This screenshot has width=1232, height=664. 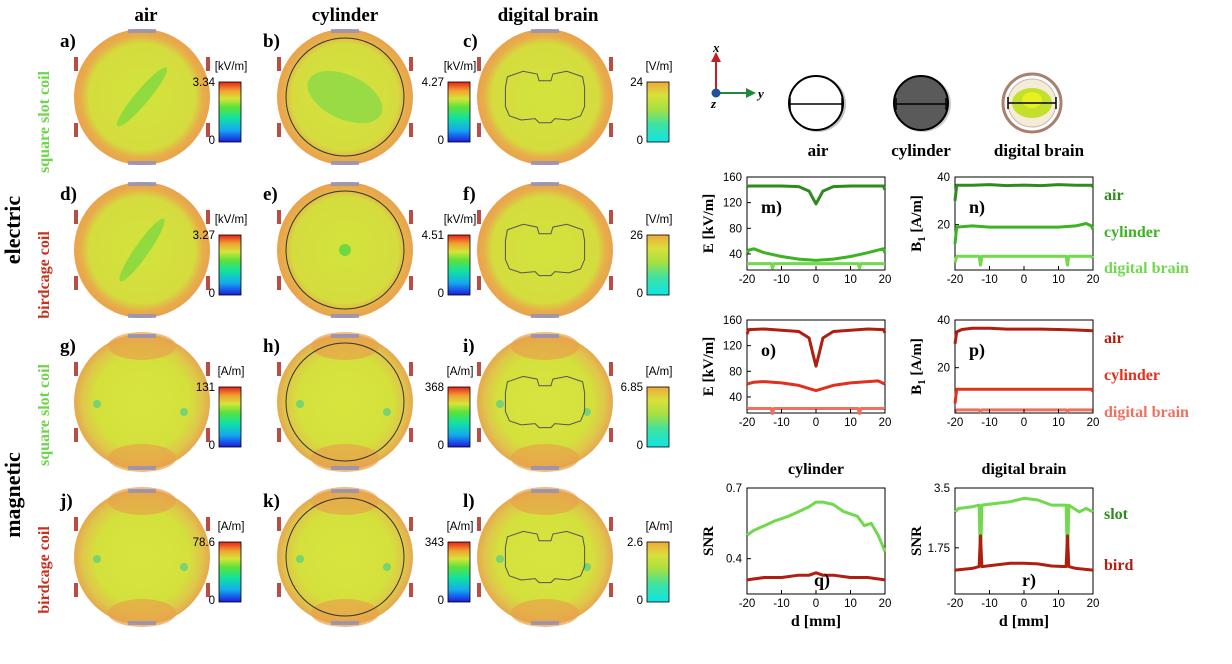 What do you see at coordinates (44, 414) in the screenshot?
I see `row-label-square-slot-coil-magnetic: square slot coil` at bounding box center [44, 414].